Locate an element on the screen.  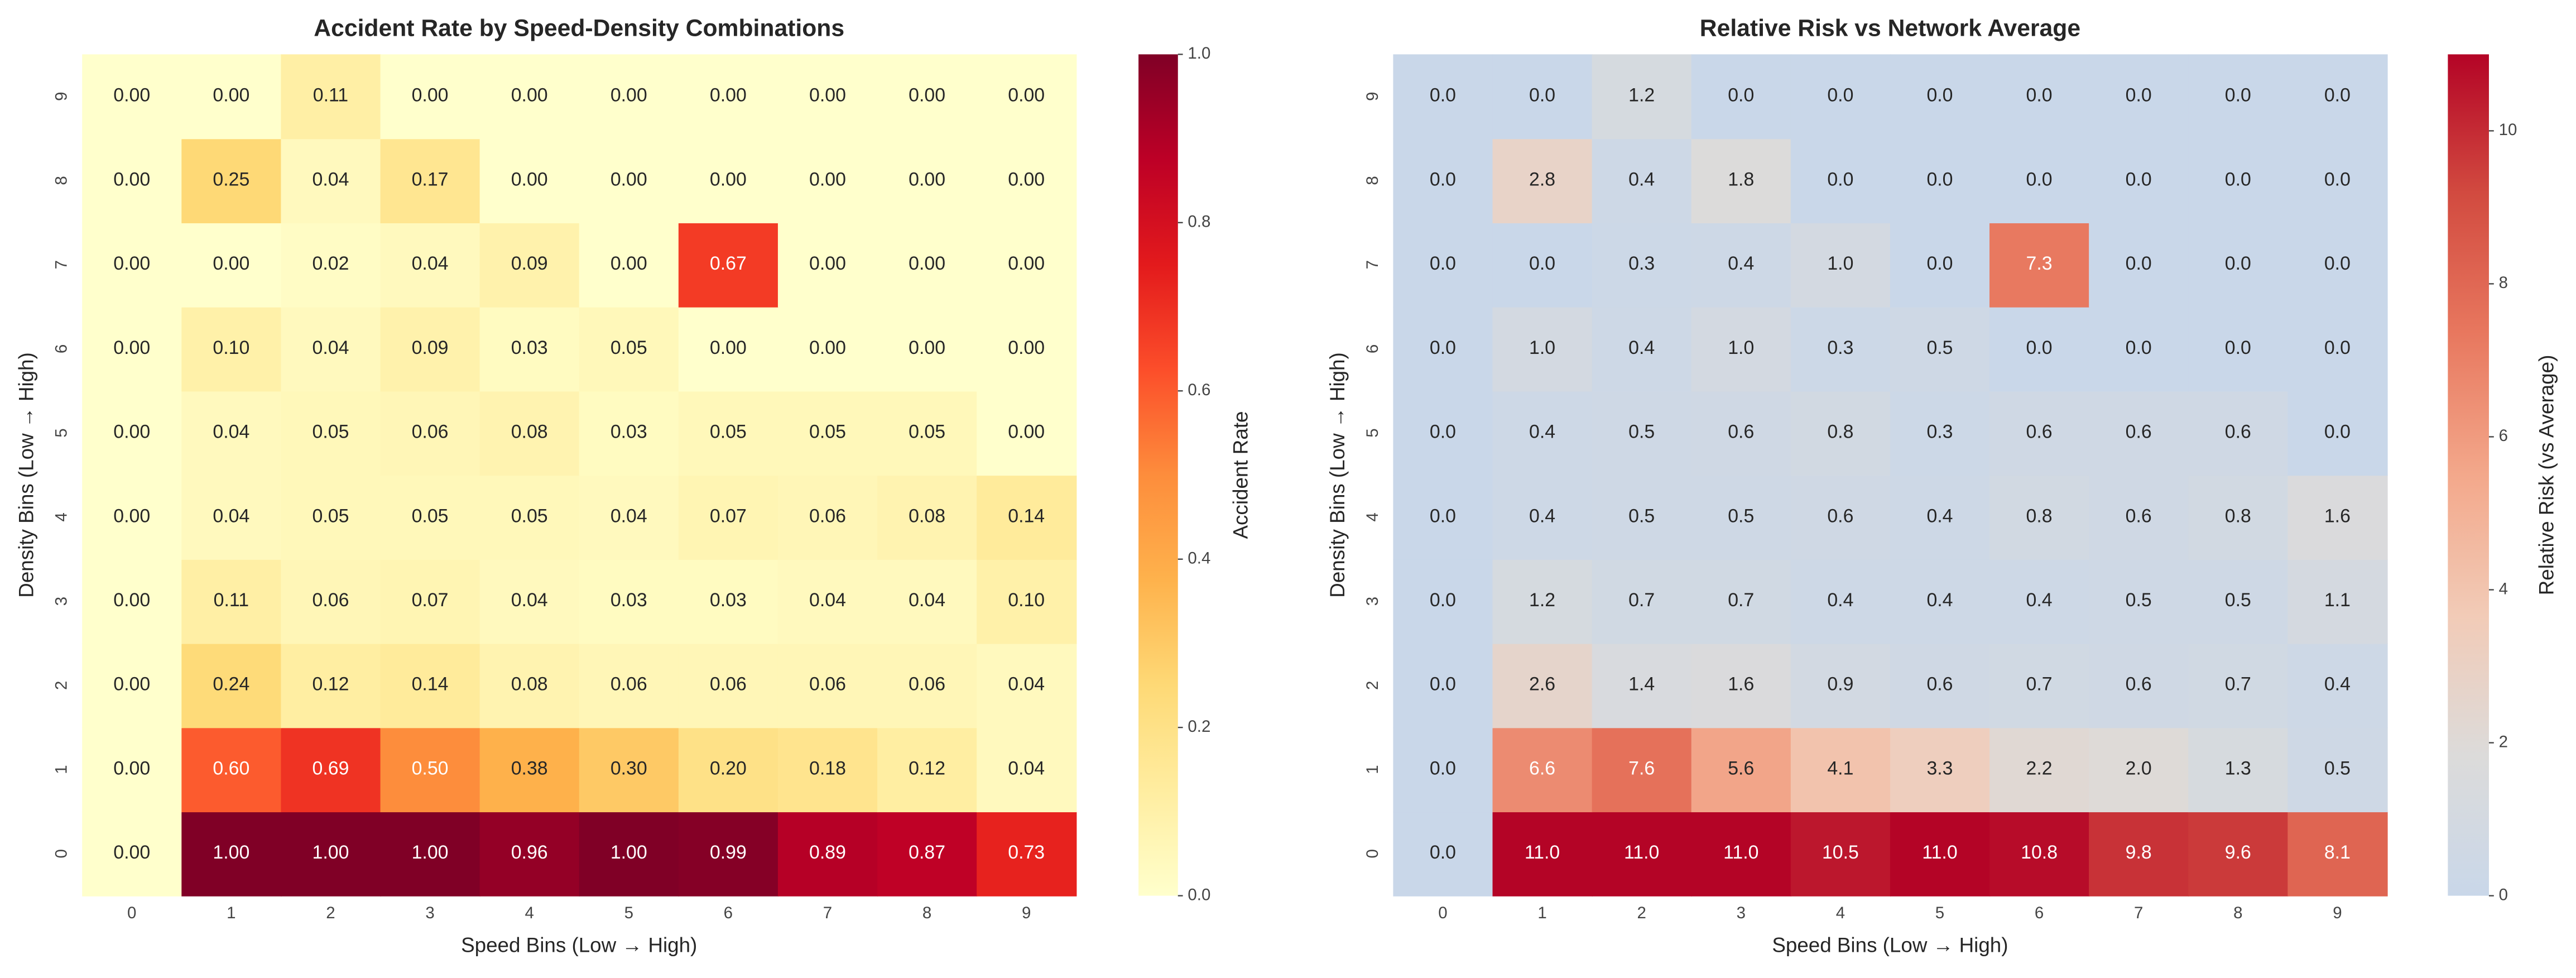
cell-label: 1.3 is located at coordinates (2238, 768).